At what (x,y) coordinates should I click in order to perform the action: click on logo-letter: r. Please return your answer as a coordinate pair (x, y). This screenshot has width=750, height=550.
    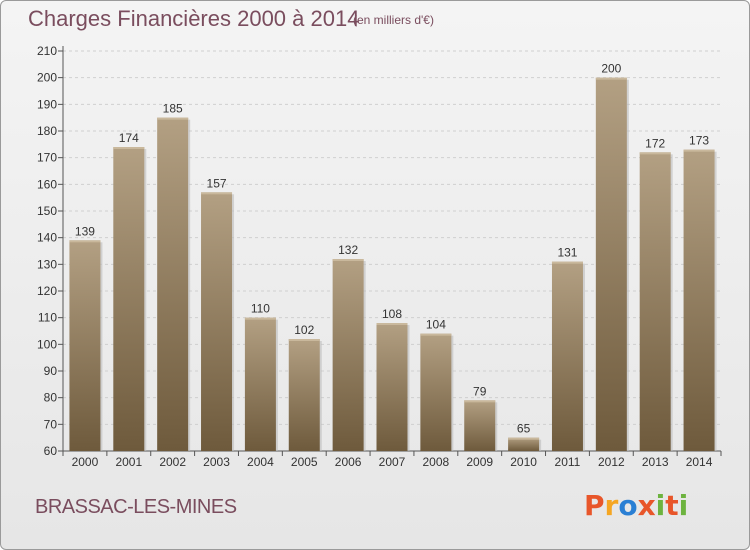
    Looking at the image, I should click on (611, 505).